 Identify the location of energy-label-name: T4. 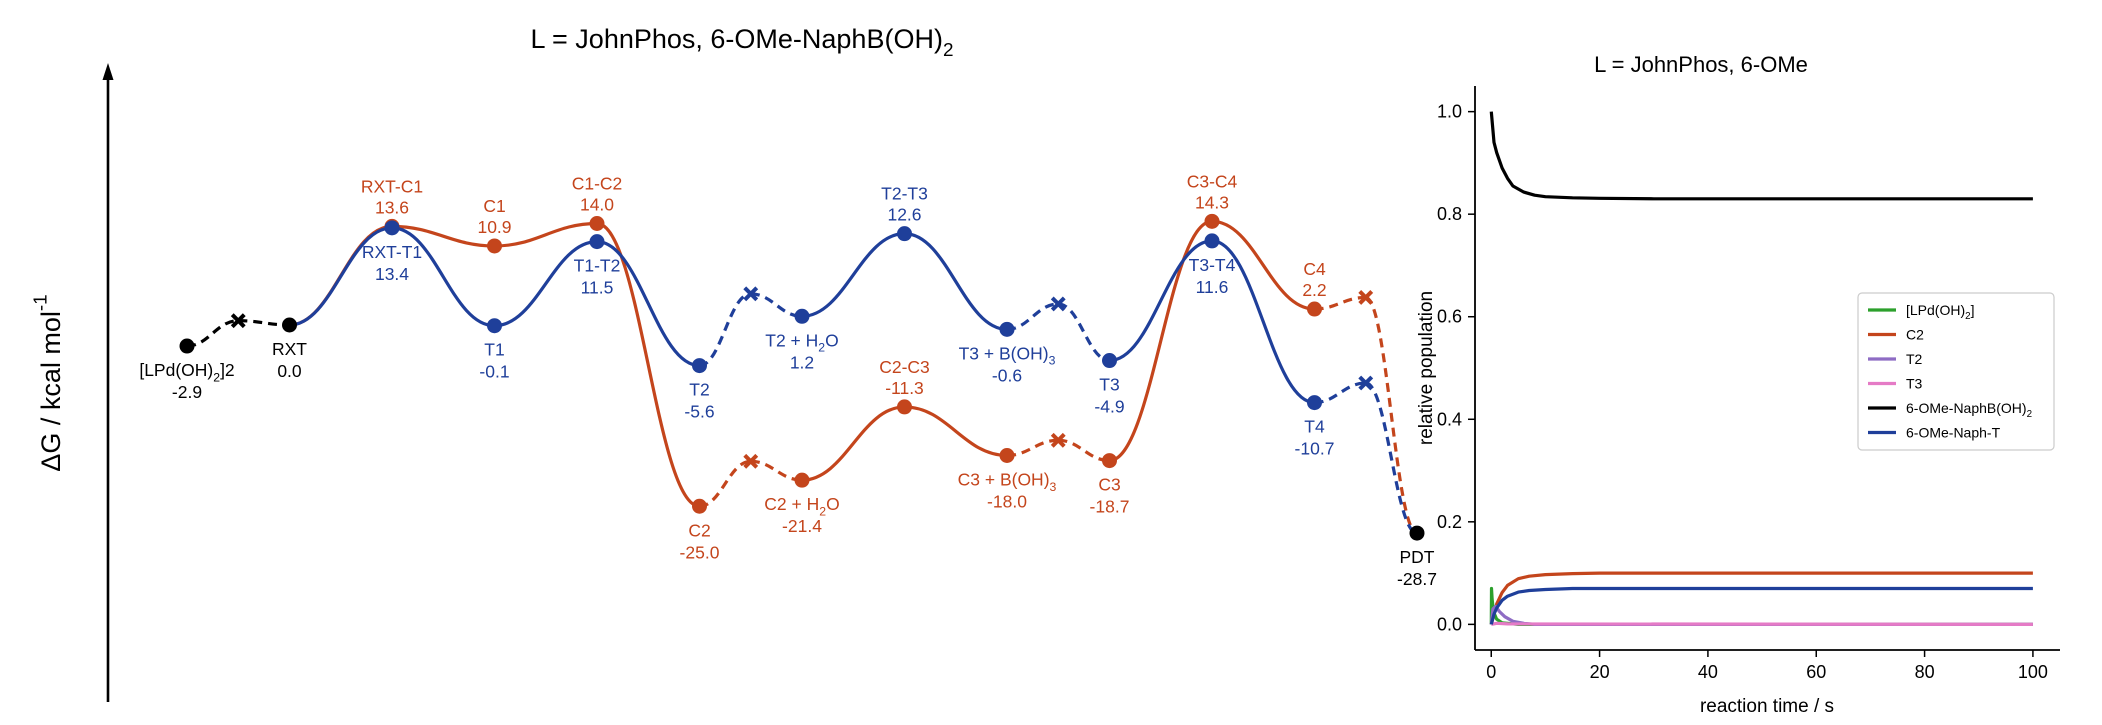
(1314, 427).